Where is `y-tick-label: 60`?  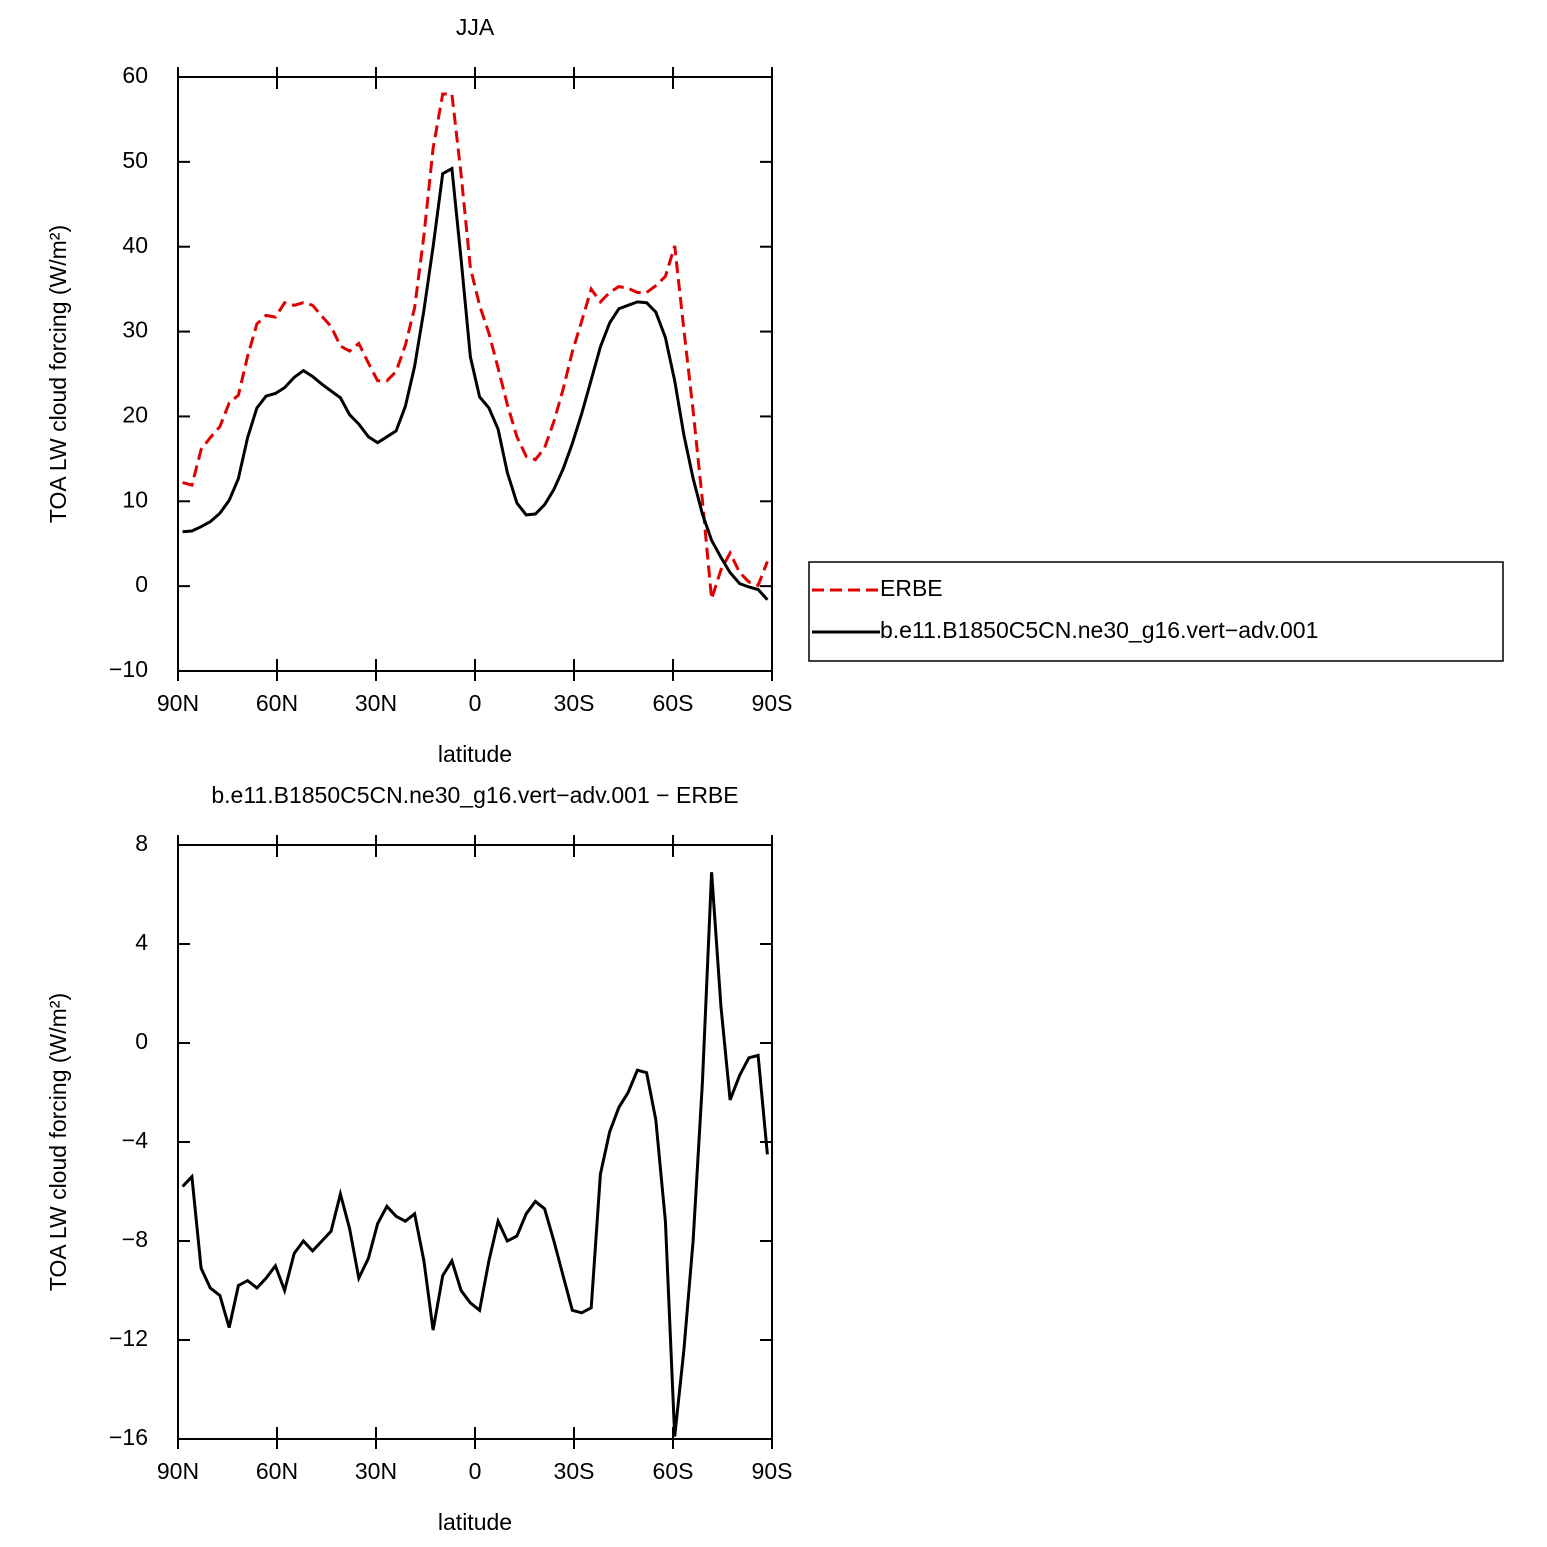 y-tick-label: 60 is located at coordinates (135, 75).